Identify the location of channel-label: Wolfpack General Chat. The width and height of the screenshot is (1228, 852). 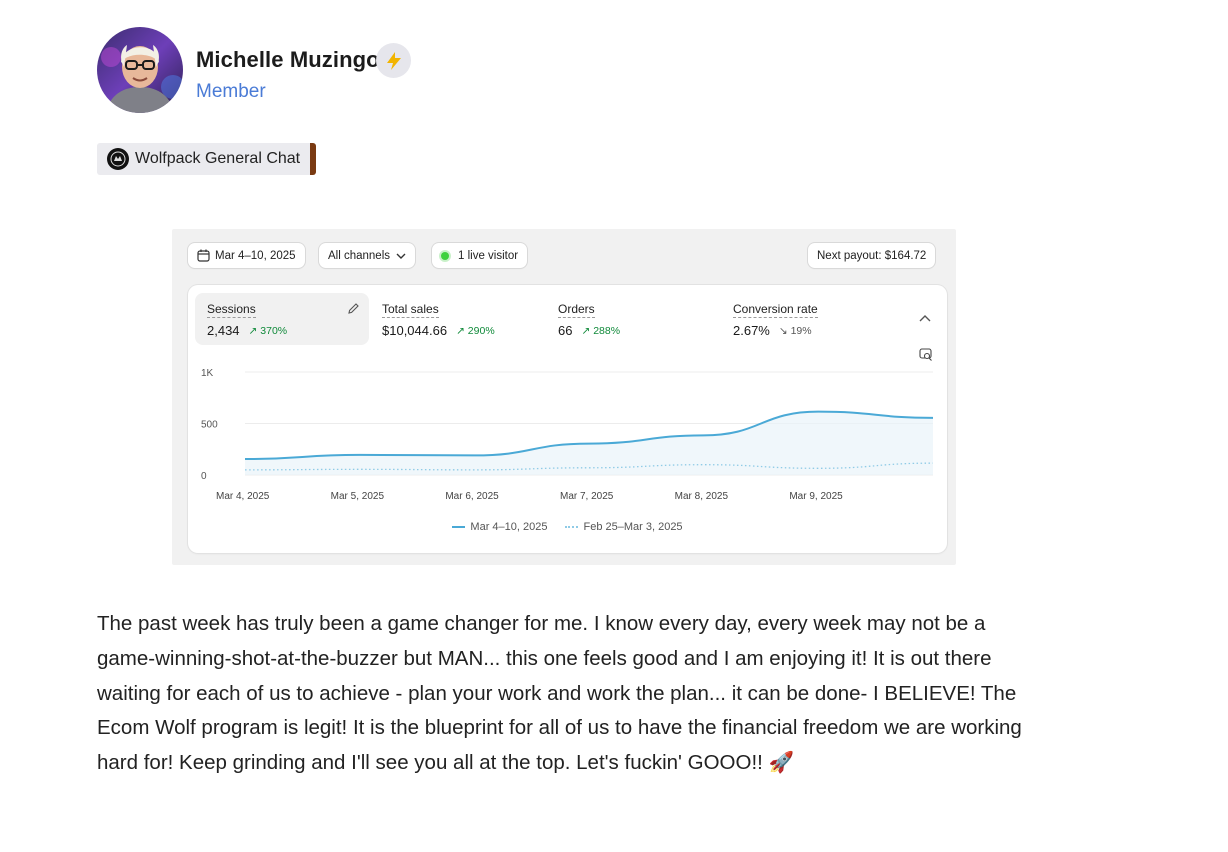
(218, 158).